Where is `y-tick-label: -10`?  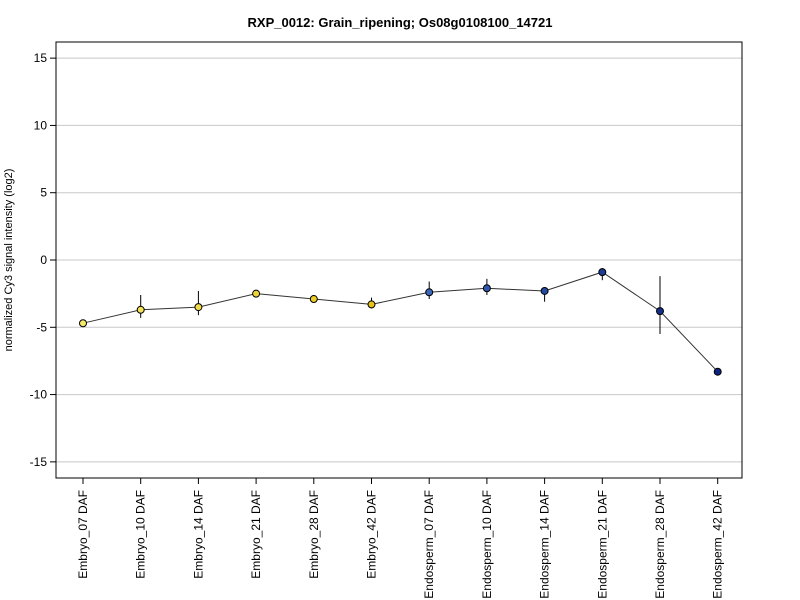 y-tick-label: -10 is located at coordinates (39, 395).